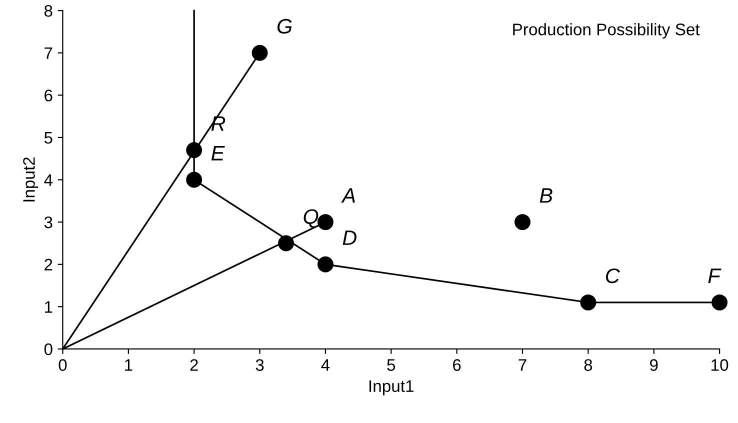  What do you see at coordinates (48, 222) in the screenshot?
I see `y-tick-label: 3` at bounding box center [48, 222].